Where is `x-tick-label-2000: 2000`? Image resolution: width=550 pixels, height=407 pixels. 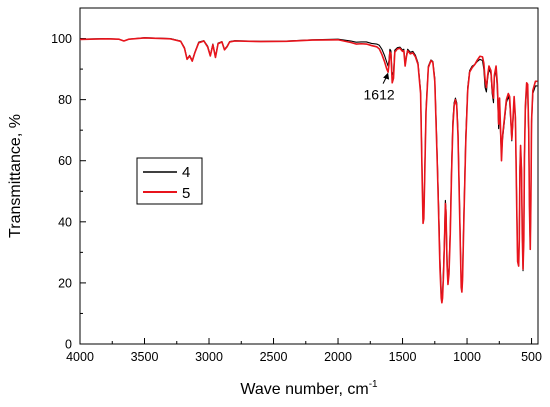
x-tick-label-2000: 2000 is located at coordinates (338, 357).